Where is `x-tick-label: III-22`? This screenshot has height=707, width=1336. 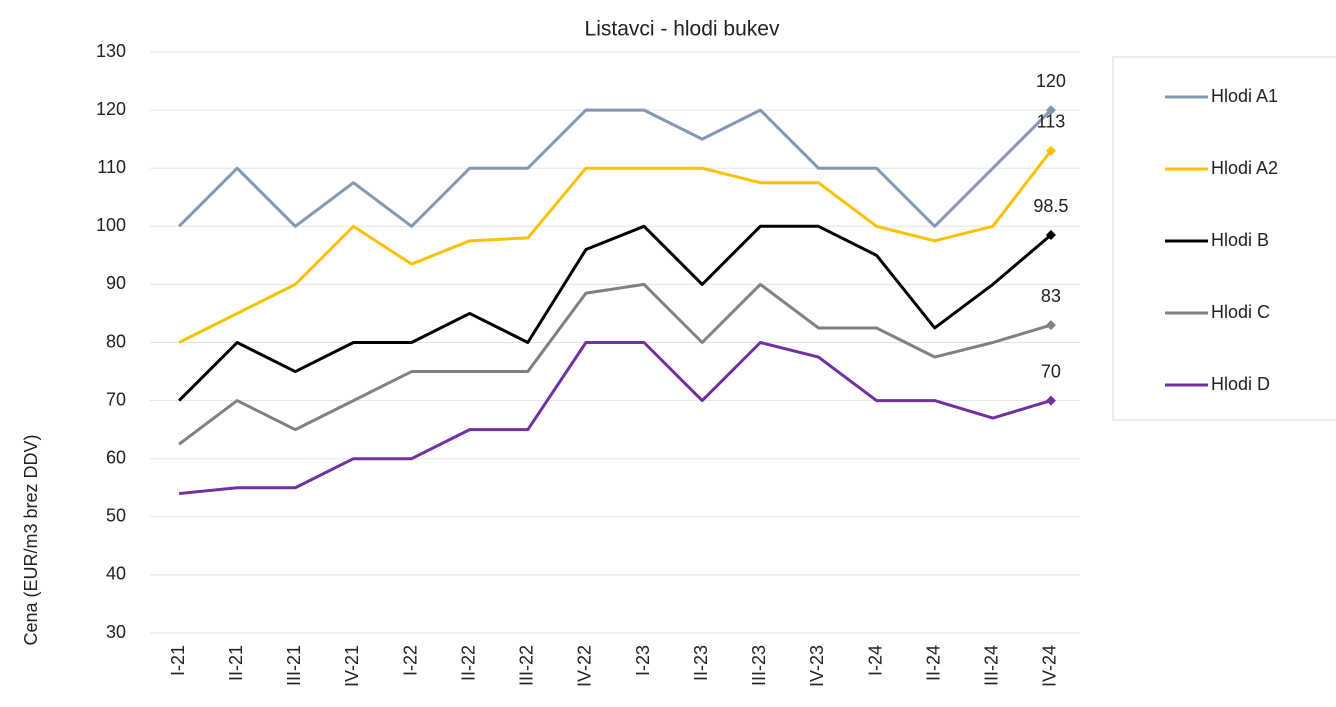
x-tick-label: III-22 is located at coordinates (527, 665).